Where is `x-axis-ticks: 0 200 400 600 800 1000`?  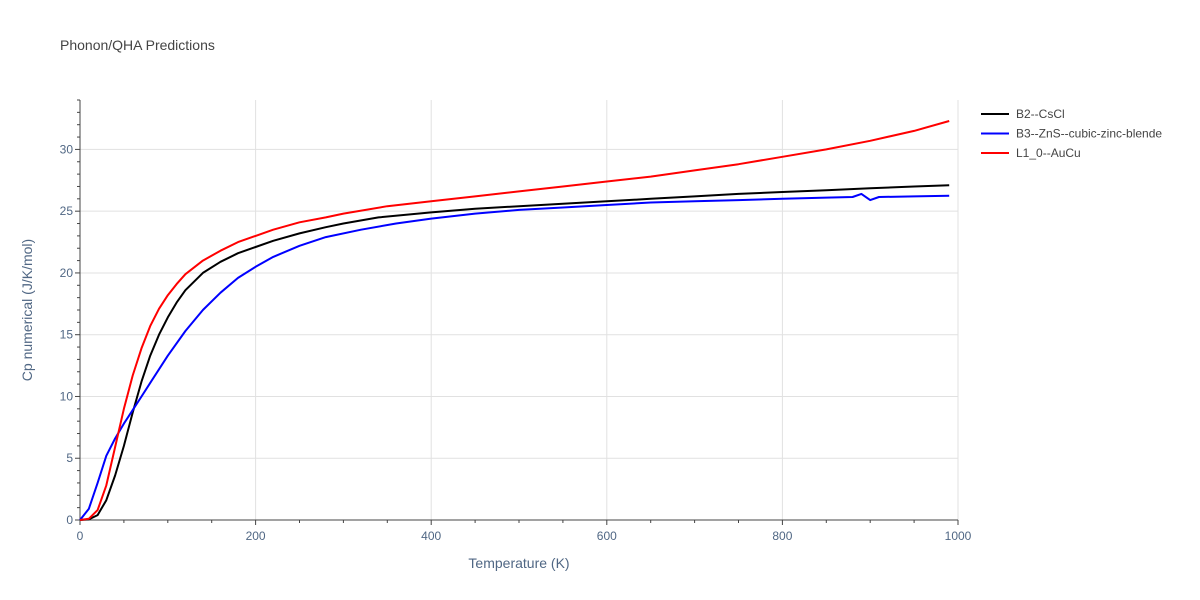
x-axis-ticks: 0 200 400 600 800 1000 is located at coordinates (524, 531).